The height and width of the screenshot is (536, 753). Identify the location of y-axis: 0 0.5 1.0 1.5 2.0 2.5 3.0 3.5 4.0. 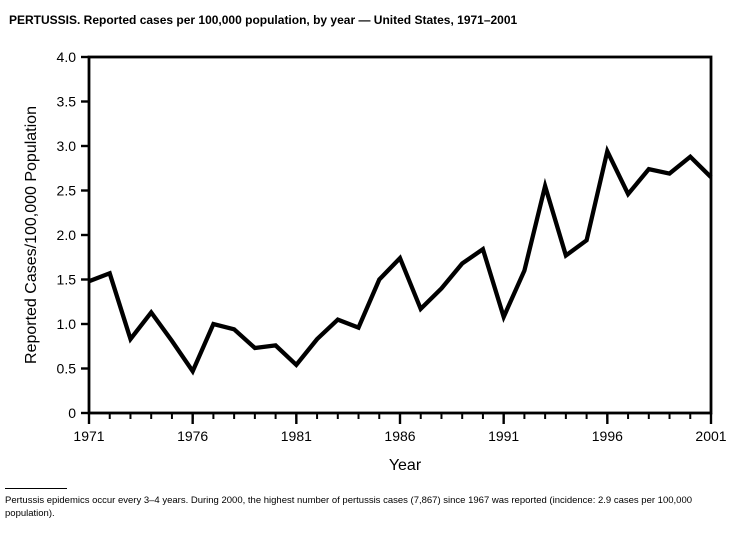
(73, 235).